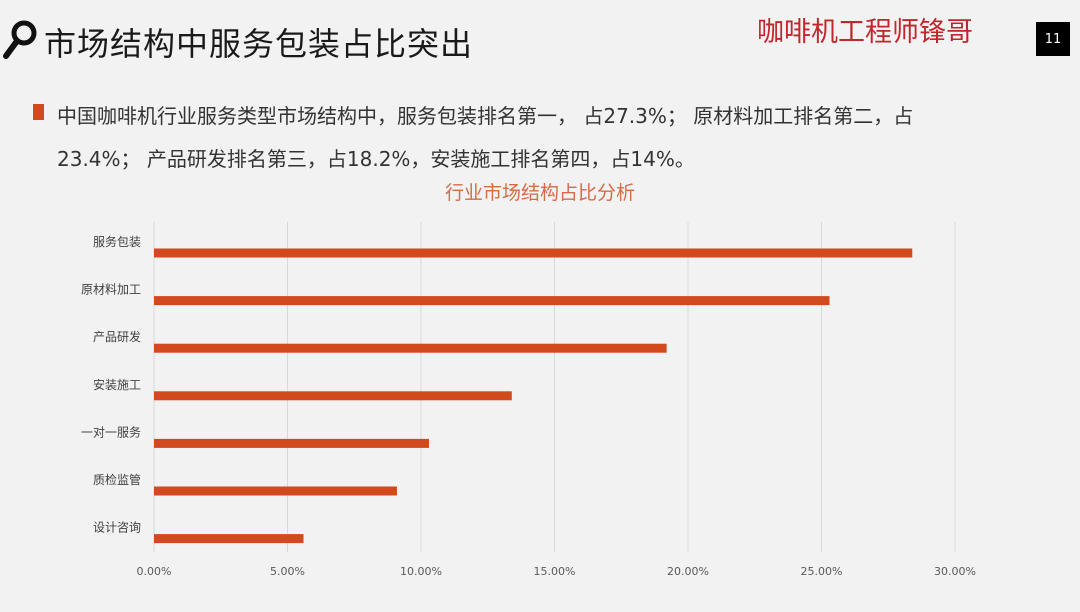 The width and height of the screenshot is (1080, 612). Describe the element at coordinates (688, 571) in the screenshot. I see `x-tick-label: 20.00%` at that location.